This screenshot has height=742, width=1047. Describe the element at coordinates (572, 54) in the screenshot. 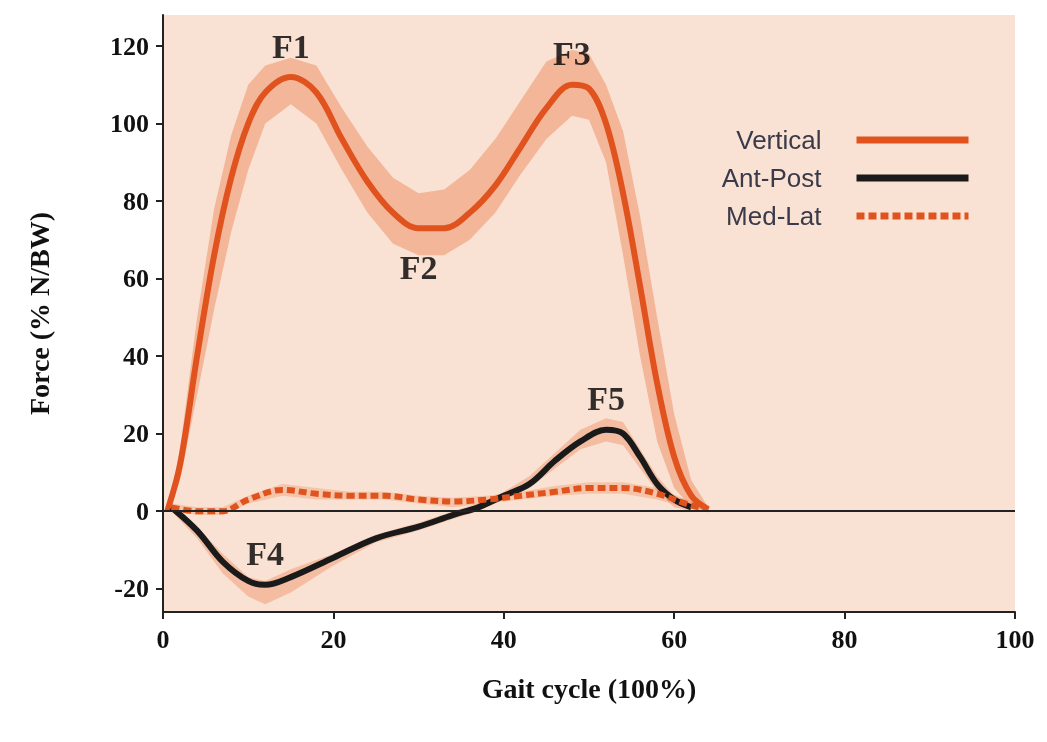

I see `annotation: F3` at that location.